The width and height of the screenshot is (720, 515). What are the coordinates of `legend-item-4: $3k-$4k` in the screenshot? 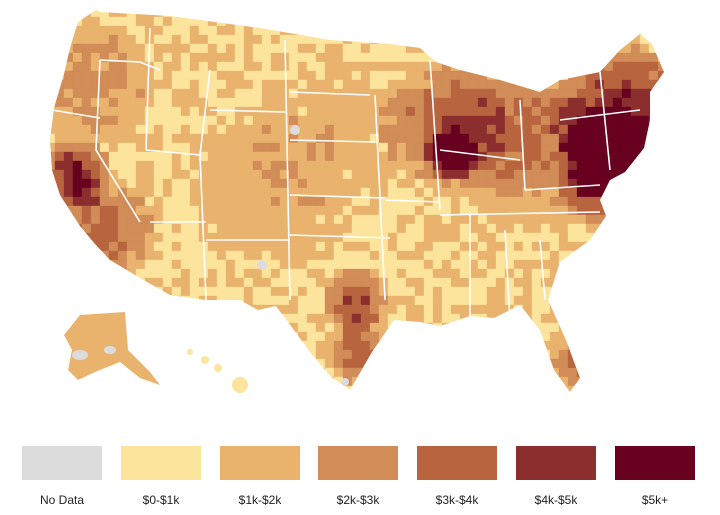 It's located at (457, 476).